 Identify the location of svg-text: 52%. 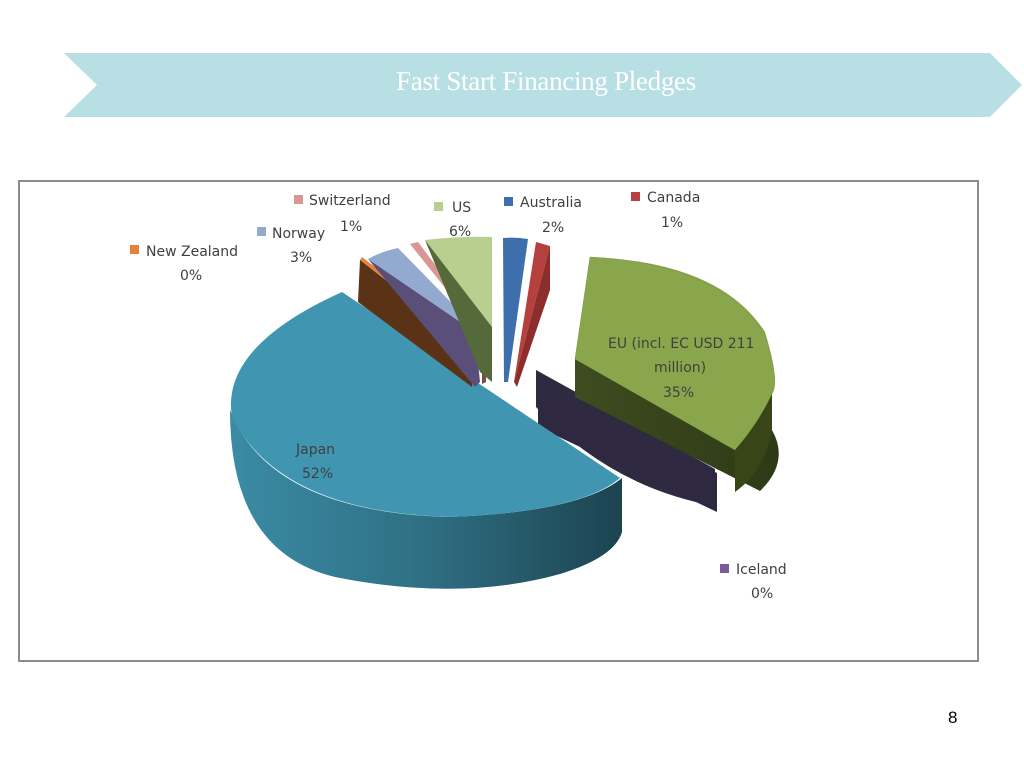
(317, 474).